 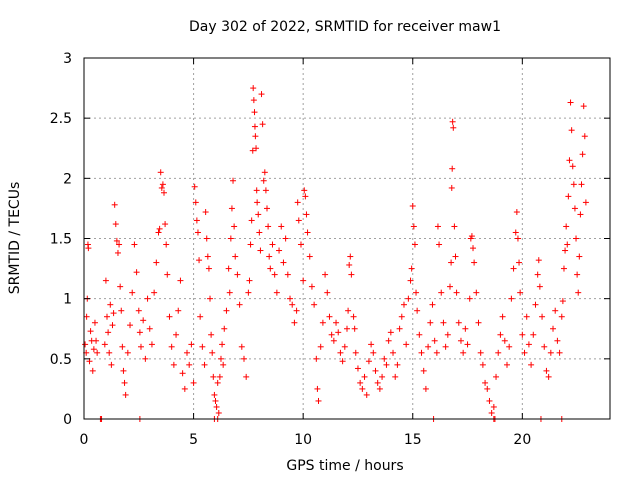 I want to click on x-tick-label: 15, so click(x=413, y=440).